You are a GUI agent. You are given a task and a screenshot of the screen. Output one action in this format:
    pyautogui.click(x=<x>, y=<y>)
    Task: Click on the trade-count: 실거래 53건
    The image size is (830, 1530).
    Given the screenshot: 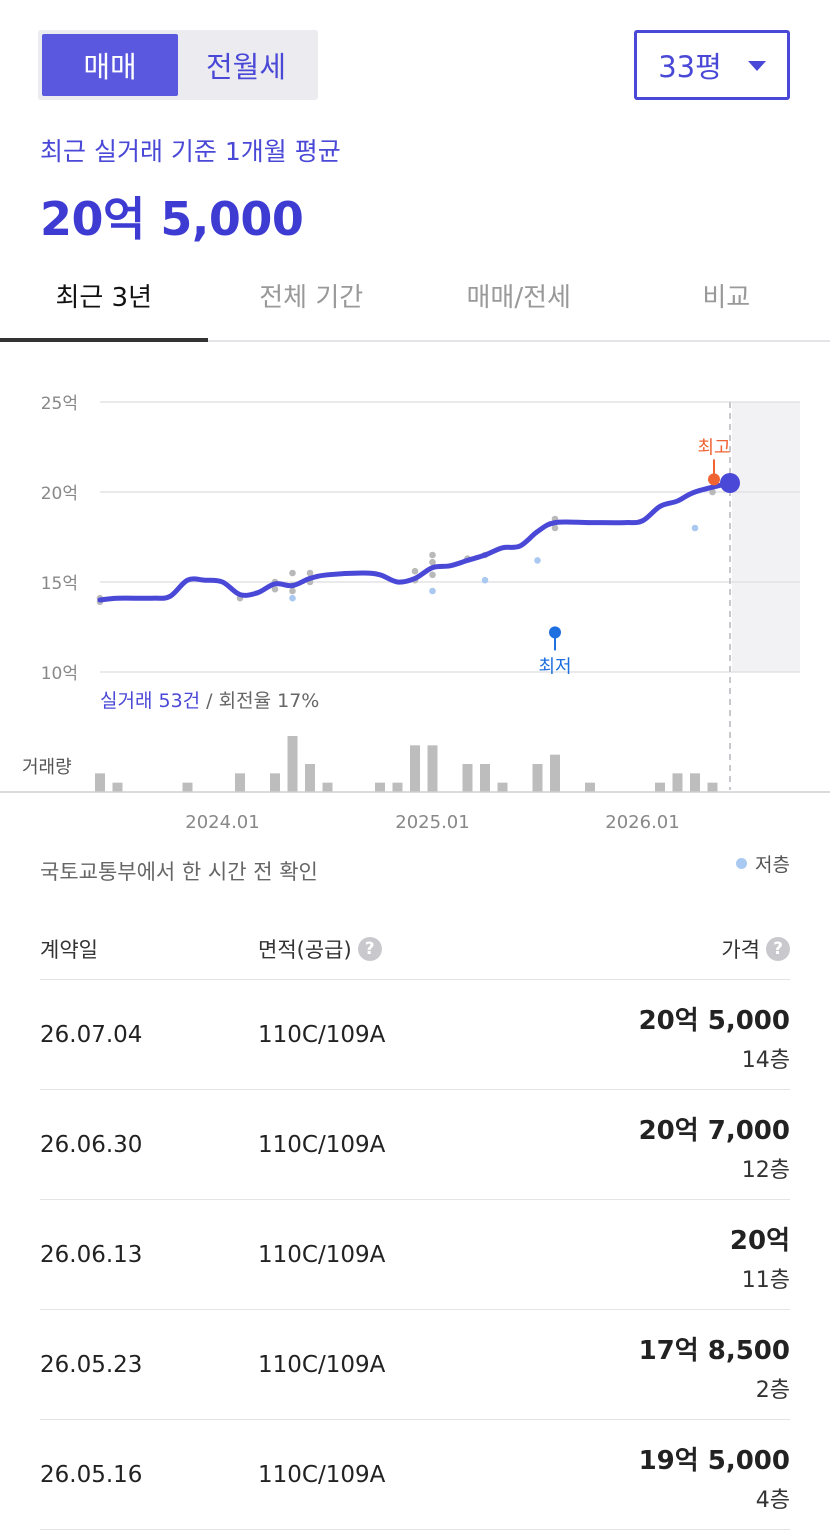 What is the action you would take?
    pyautogui.click(x=150, y=701)
    